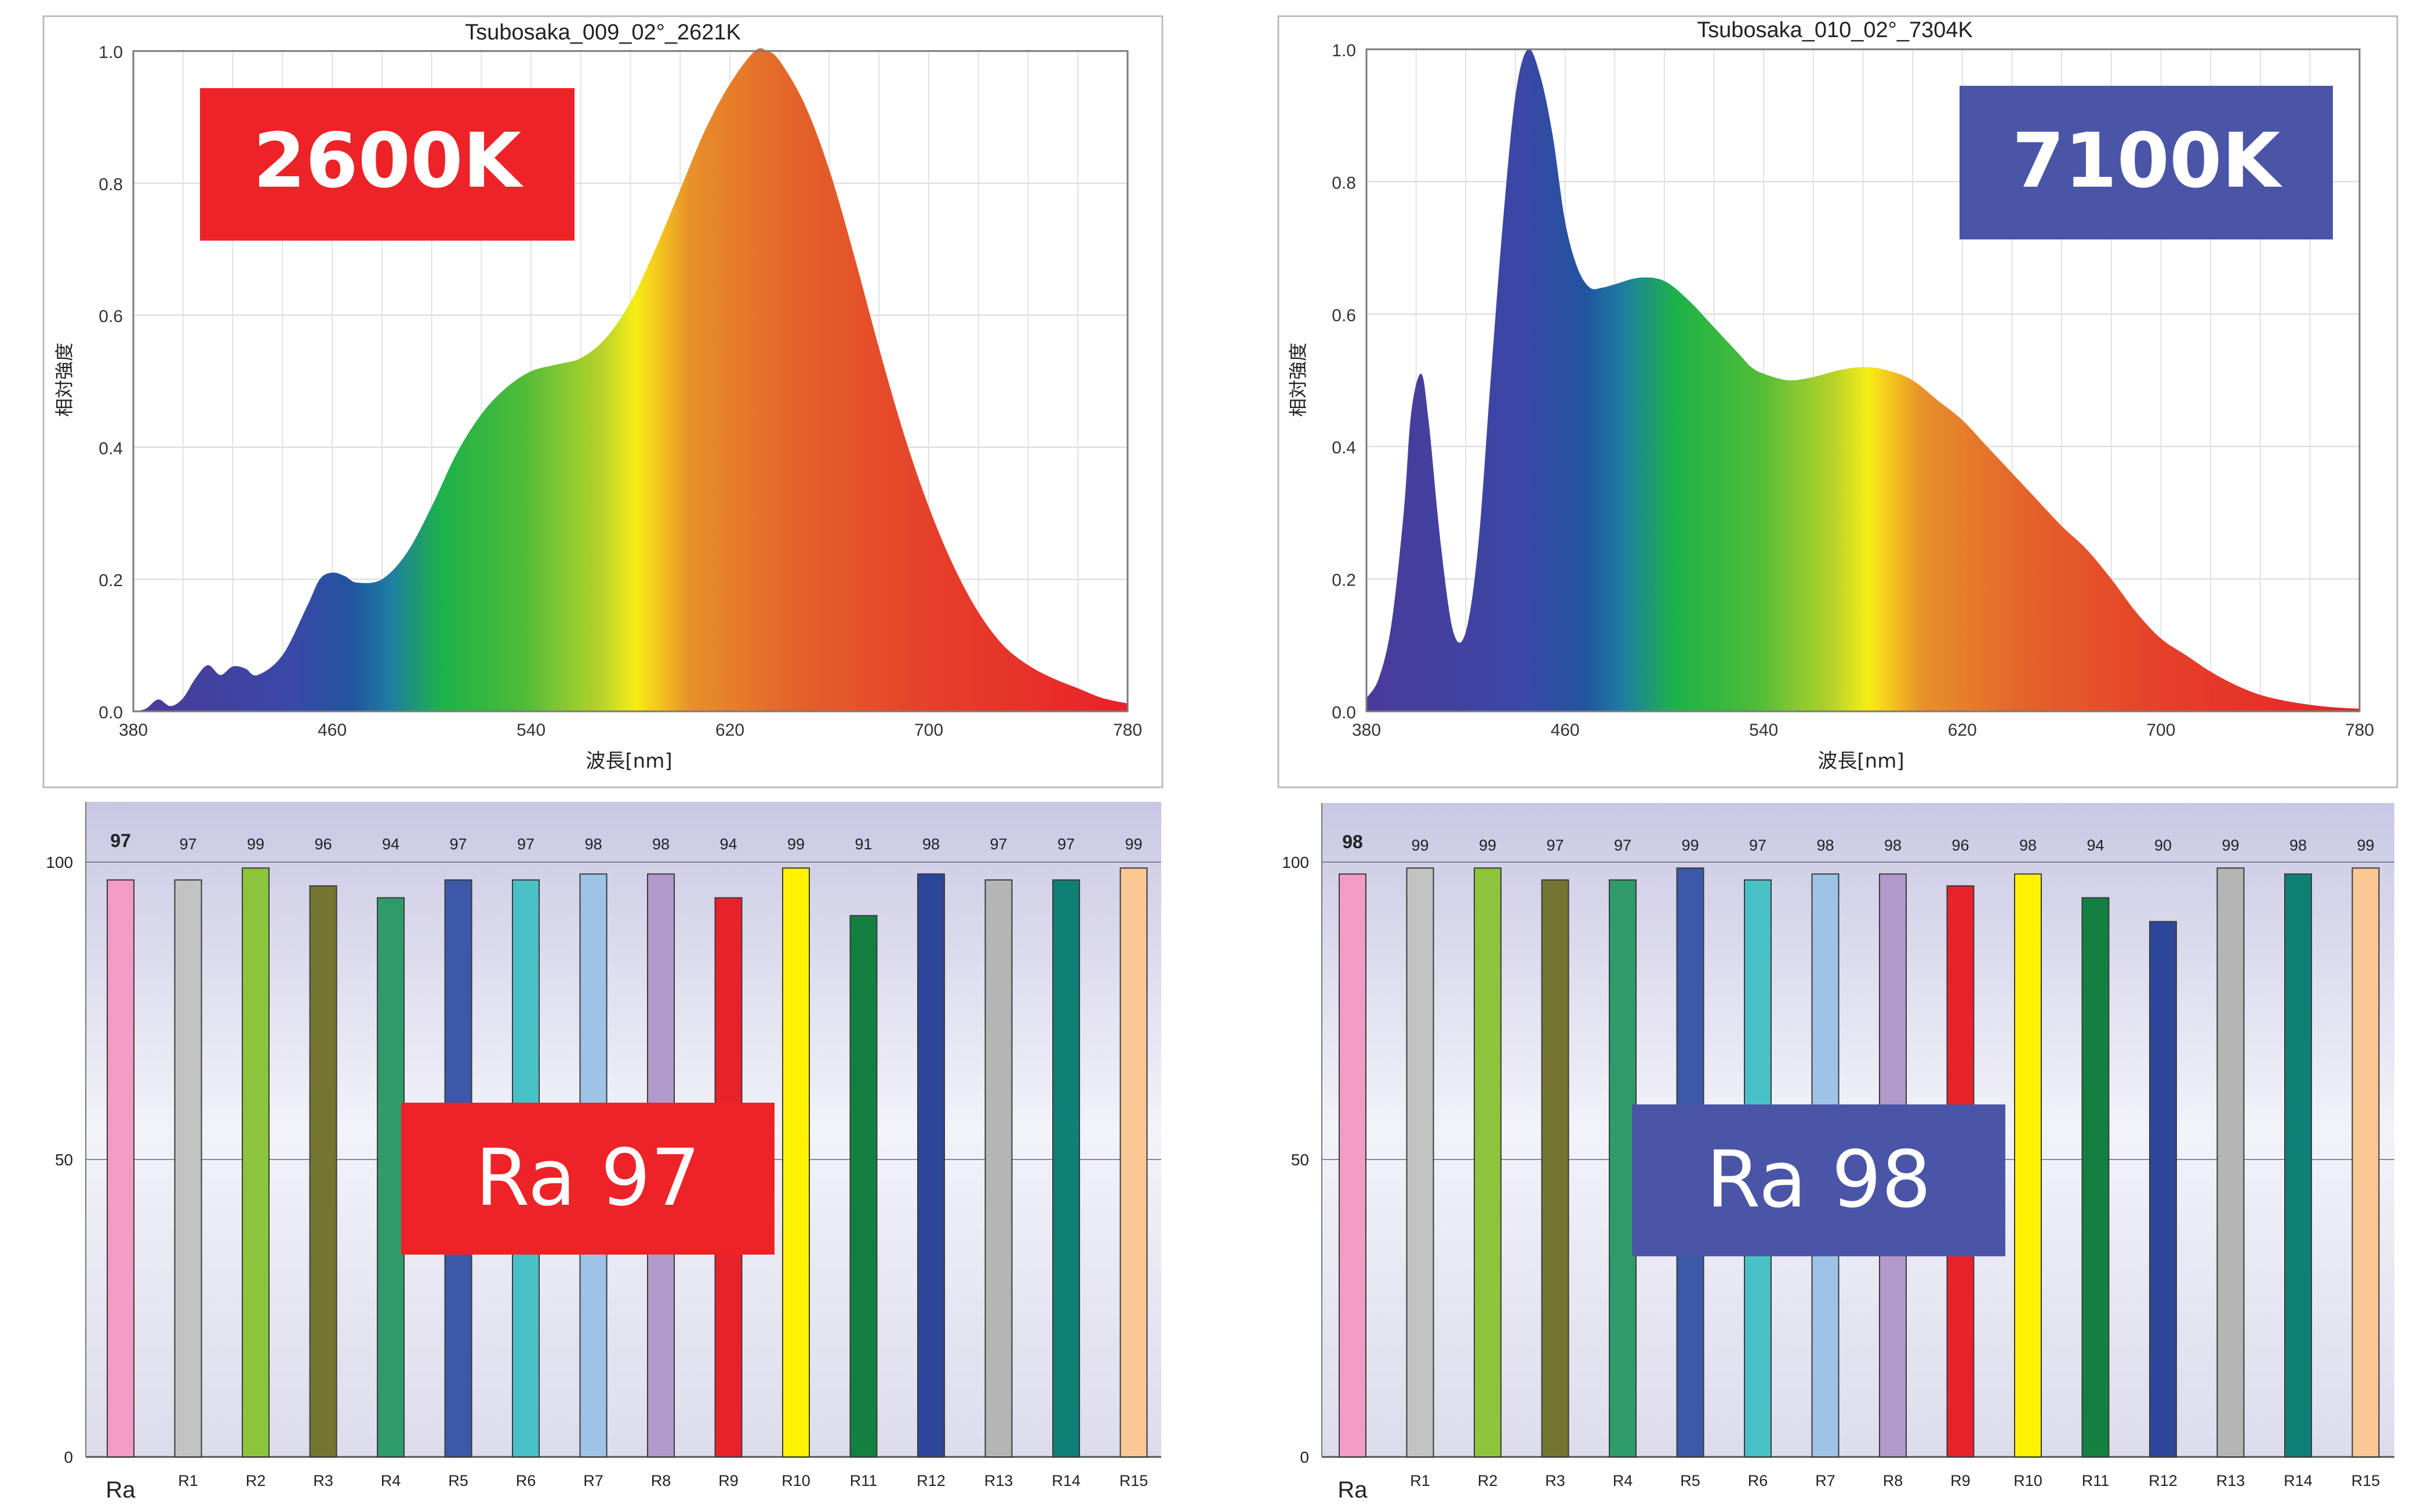  Describe the element at coordinates (1344, 50) in the screenshot. I see `y-tick-label: 1.0` at that location.